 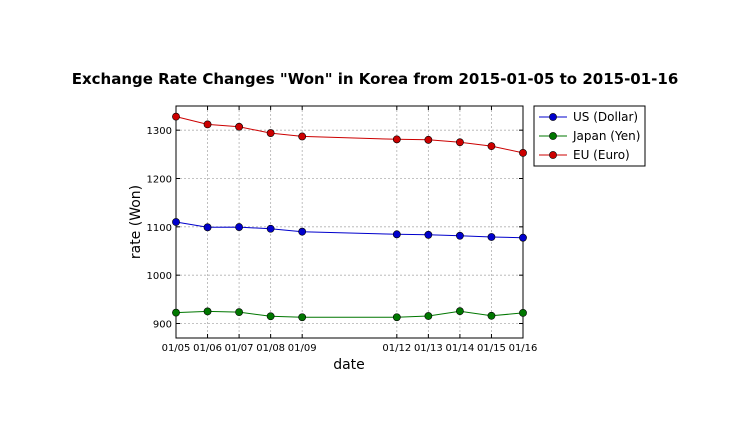 What do you see at coordinates (159, 228) in the screenshot?
I see `y-tick-label: 1100` at bounding box center [159, 228].